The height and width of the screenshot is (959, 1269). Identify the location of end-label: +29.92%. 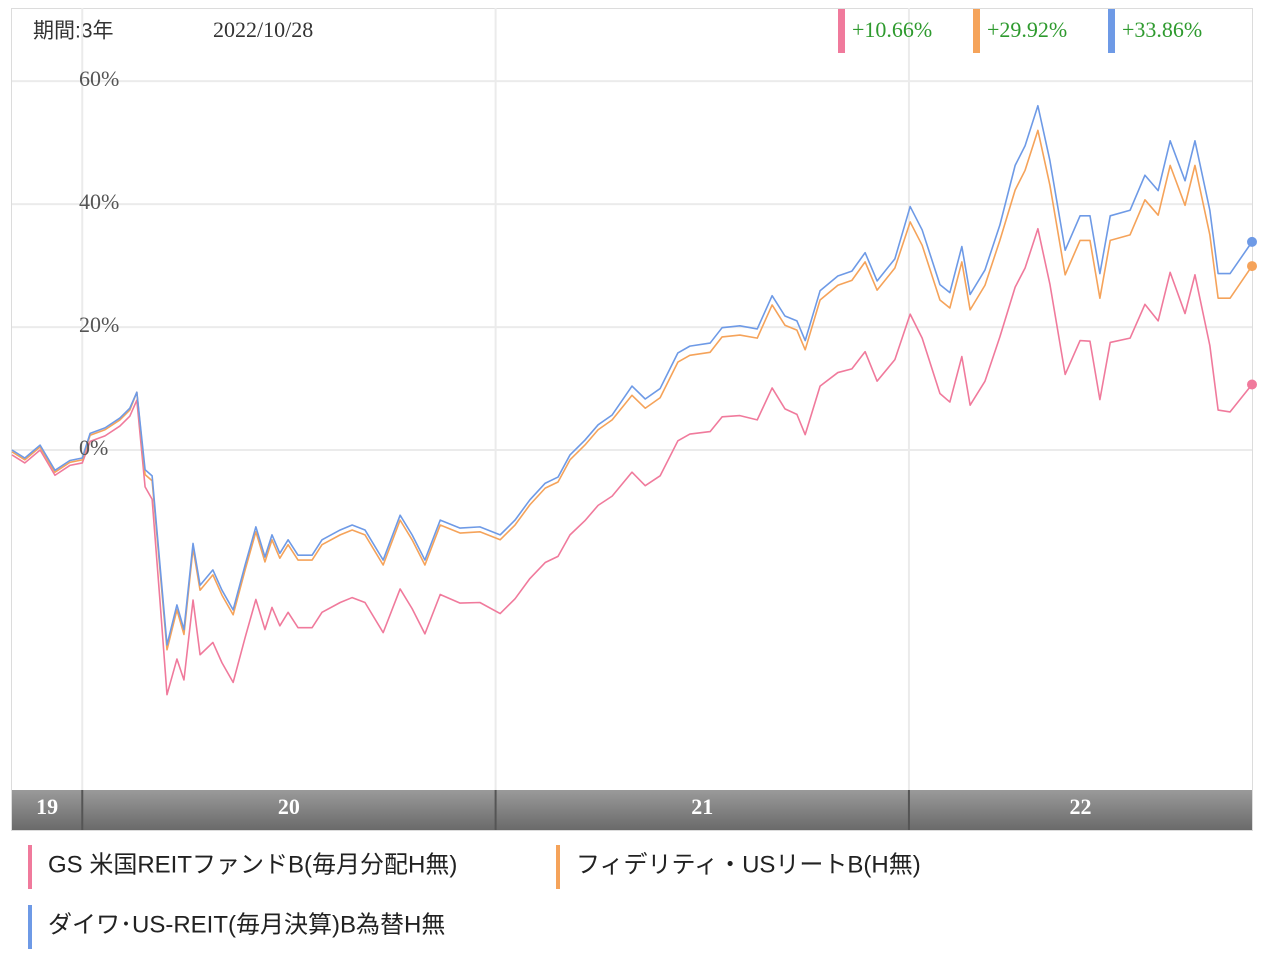
(1027, 29).